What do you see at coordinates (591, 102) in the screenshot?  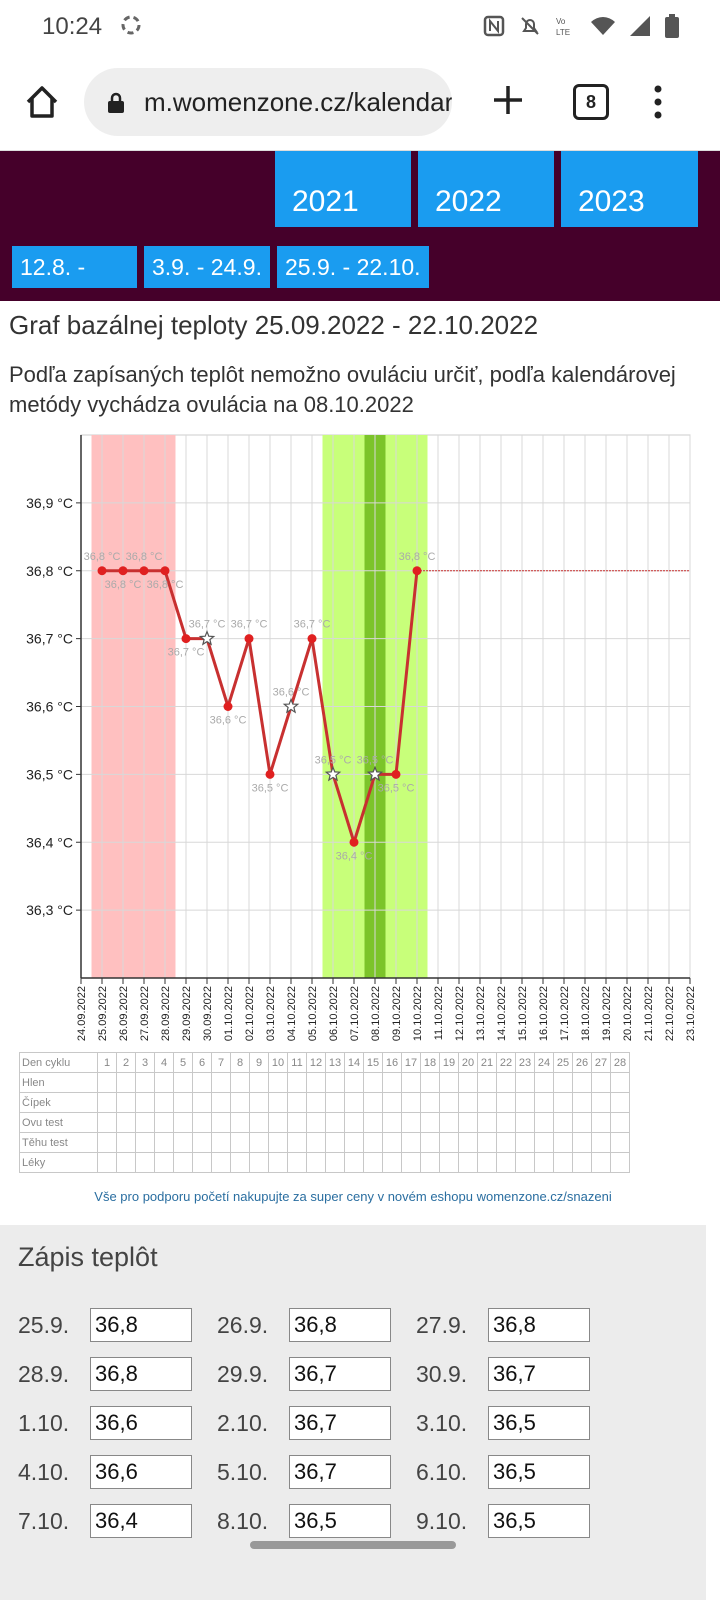 I see `tab-switcher-button: 8` at bounding box center [591, 102].